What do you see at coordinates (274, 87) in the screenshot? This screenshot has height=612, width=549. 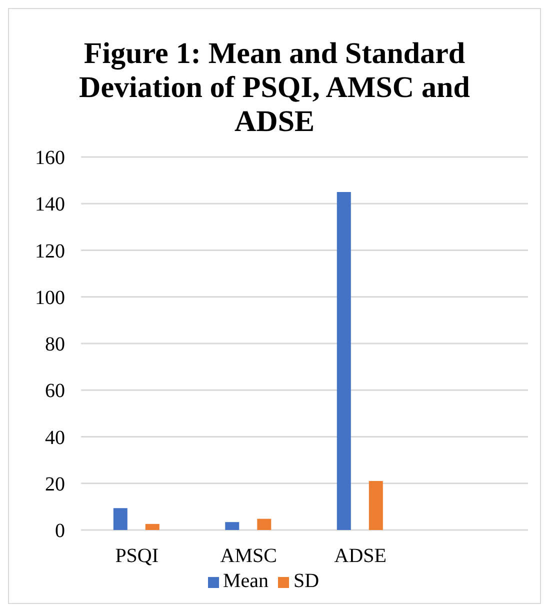 I see `chart-title: Figure 1: Mean and Standard Deviation of PSQI, AMSC and ADSE` at bounding box center [274, 87].